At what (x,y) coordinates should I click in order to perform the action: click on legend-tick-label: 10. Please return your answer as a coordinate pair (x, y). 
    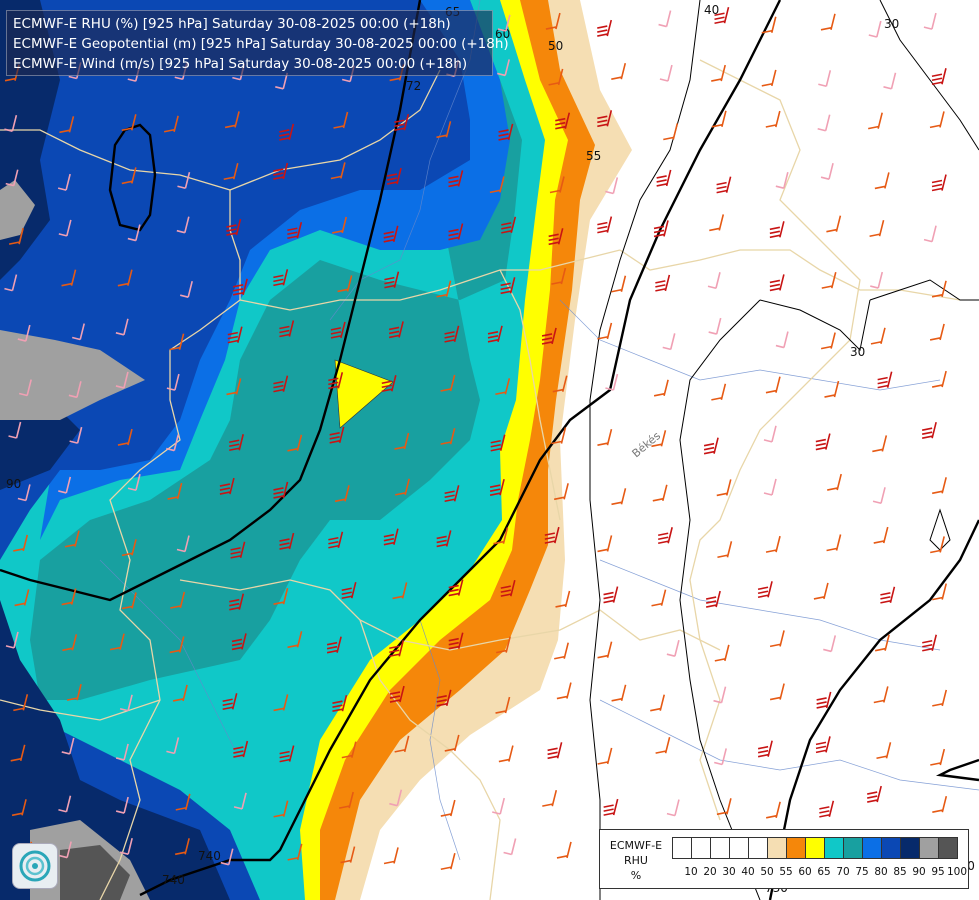
    Looking at the image, I should click on (691, 872).